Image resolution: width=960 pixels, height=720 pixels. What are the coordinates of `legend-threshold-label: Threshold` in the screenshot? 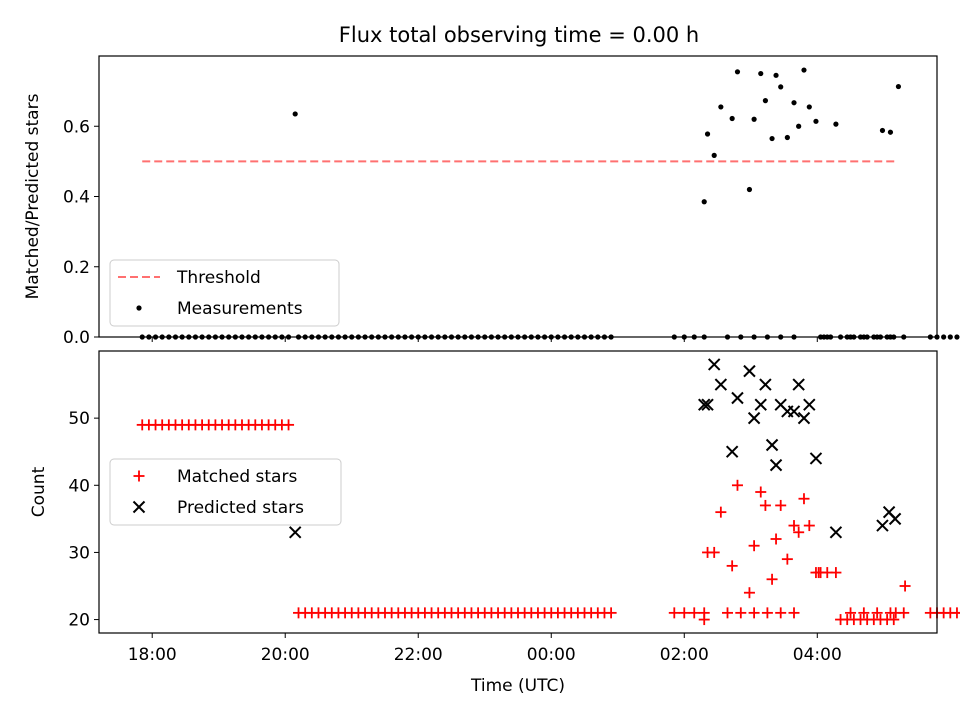 It's located at (218, 278).